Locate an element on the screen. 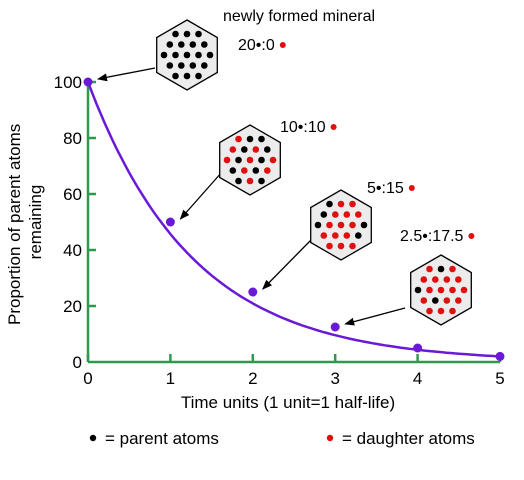  x-tick-label: 1 is located at coordinates (170, 378).